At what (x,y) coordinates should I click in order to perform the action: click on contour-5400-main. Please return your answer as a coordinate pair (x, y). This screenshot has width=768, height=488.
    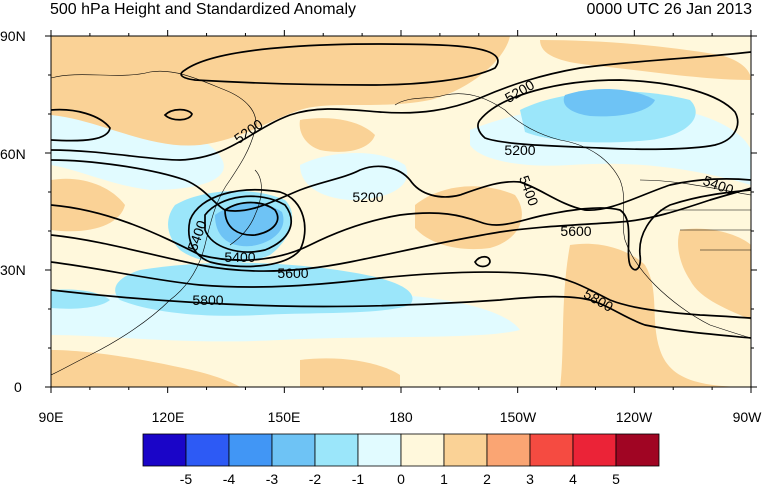
    Looking at the image, I should click on (401, 185).